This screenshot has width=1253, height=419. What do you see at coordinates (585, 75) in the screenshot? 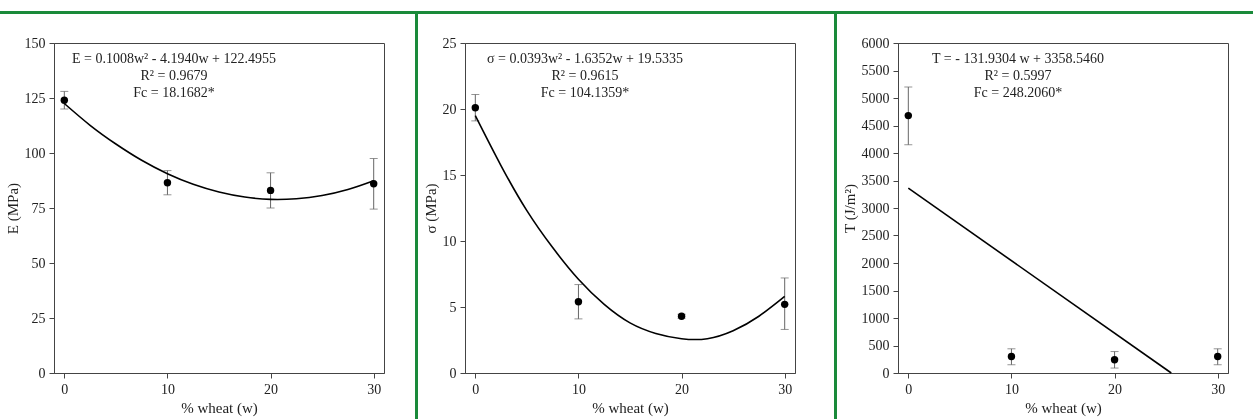
I see `annotation: R² = 0.9615` at bounding box center [585, 75].